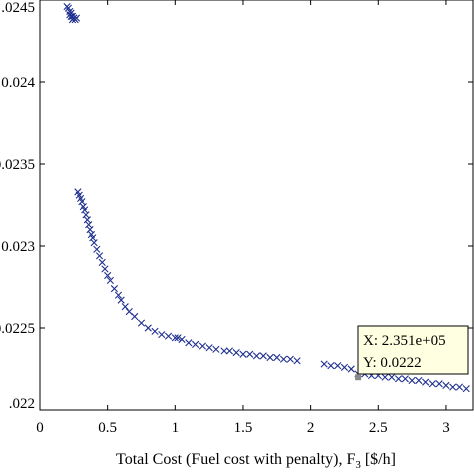  Describe the element at coordinates (243, 428) in the screenshot. I see `x-tick-label: 1.5` at that location.